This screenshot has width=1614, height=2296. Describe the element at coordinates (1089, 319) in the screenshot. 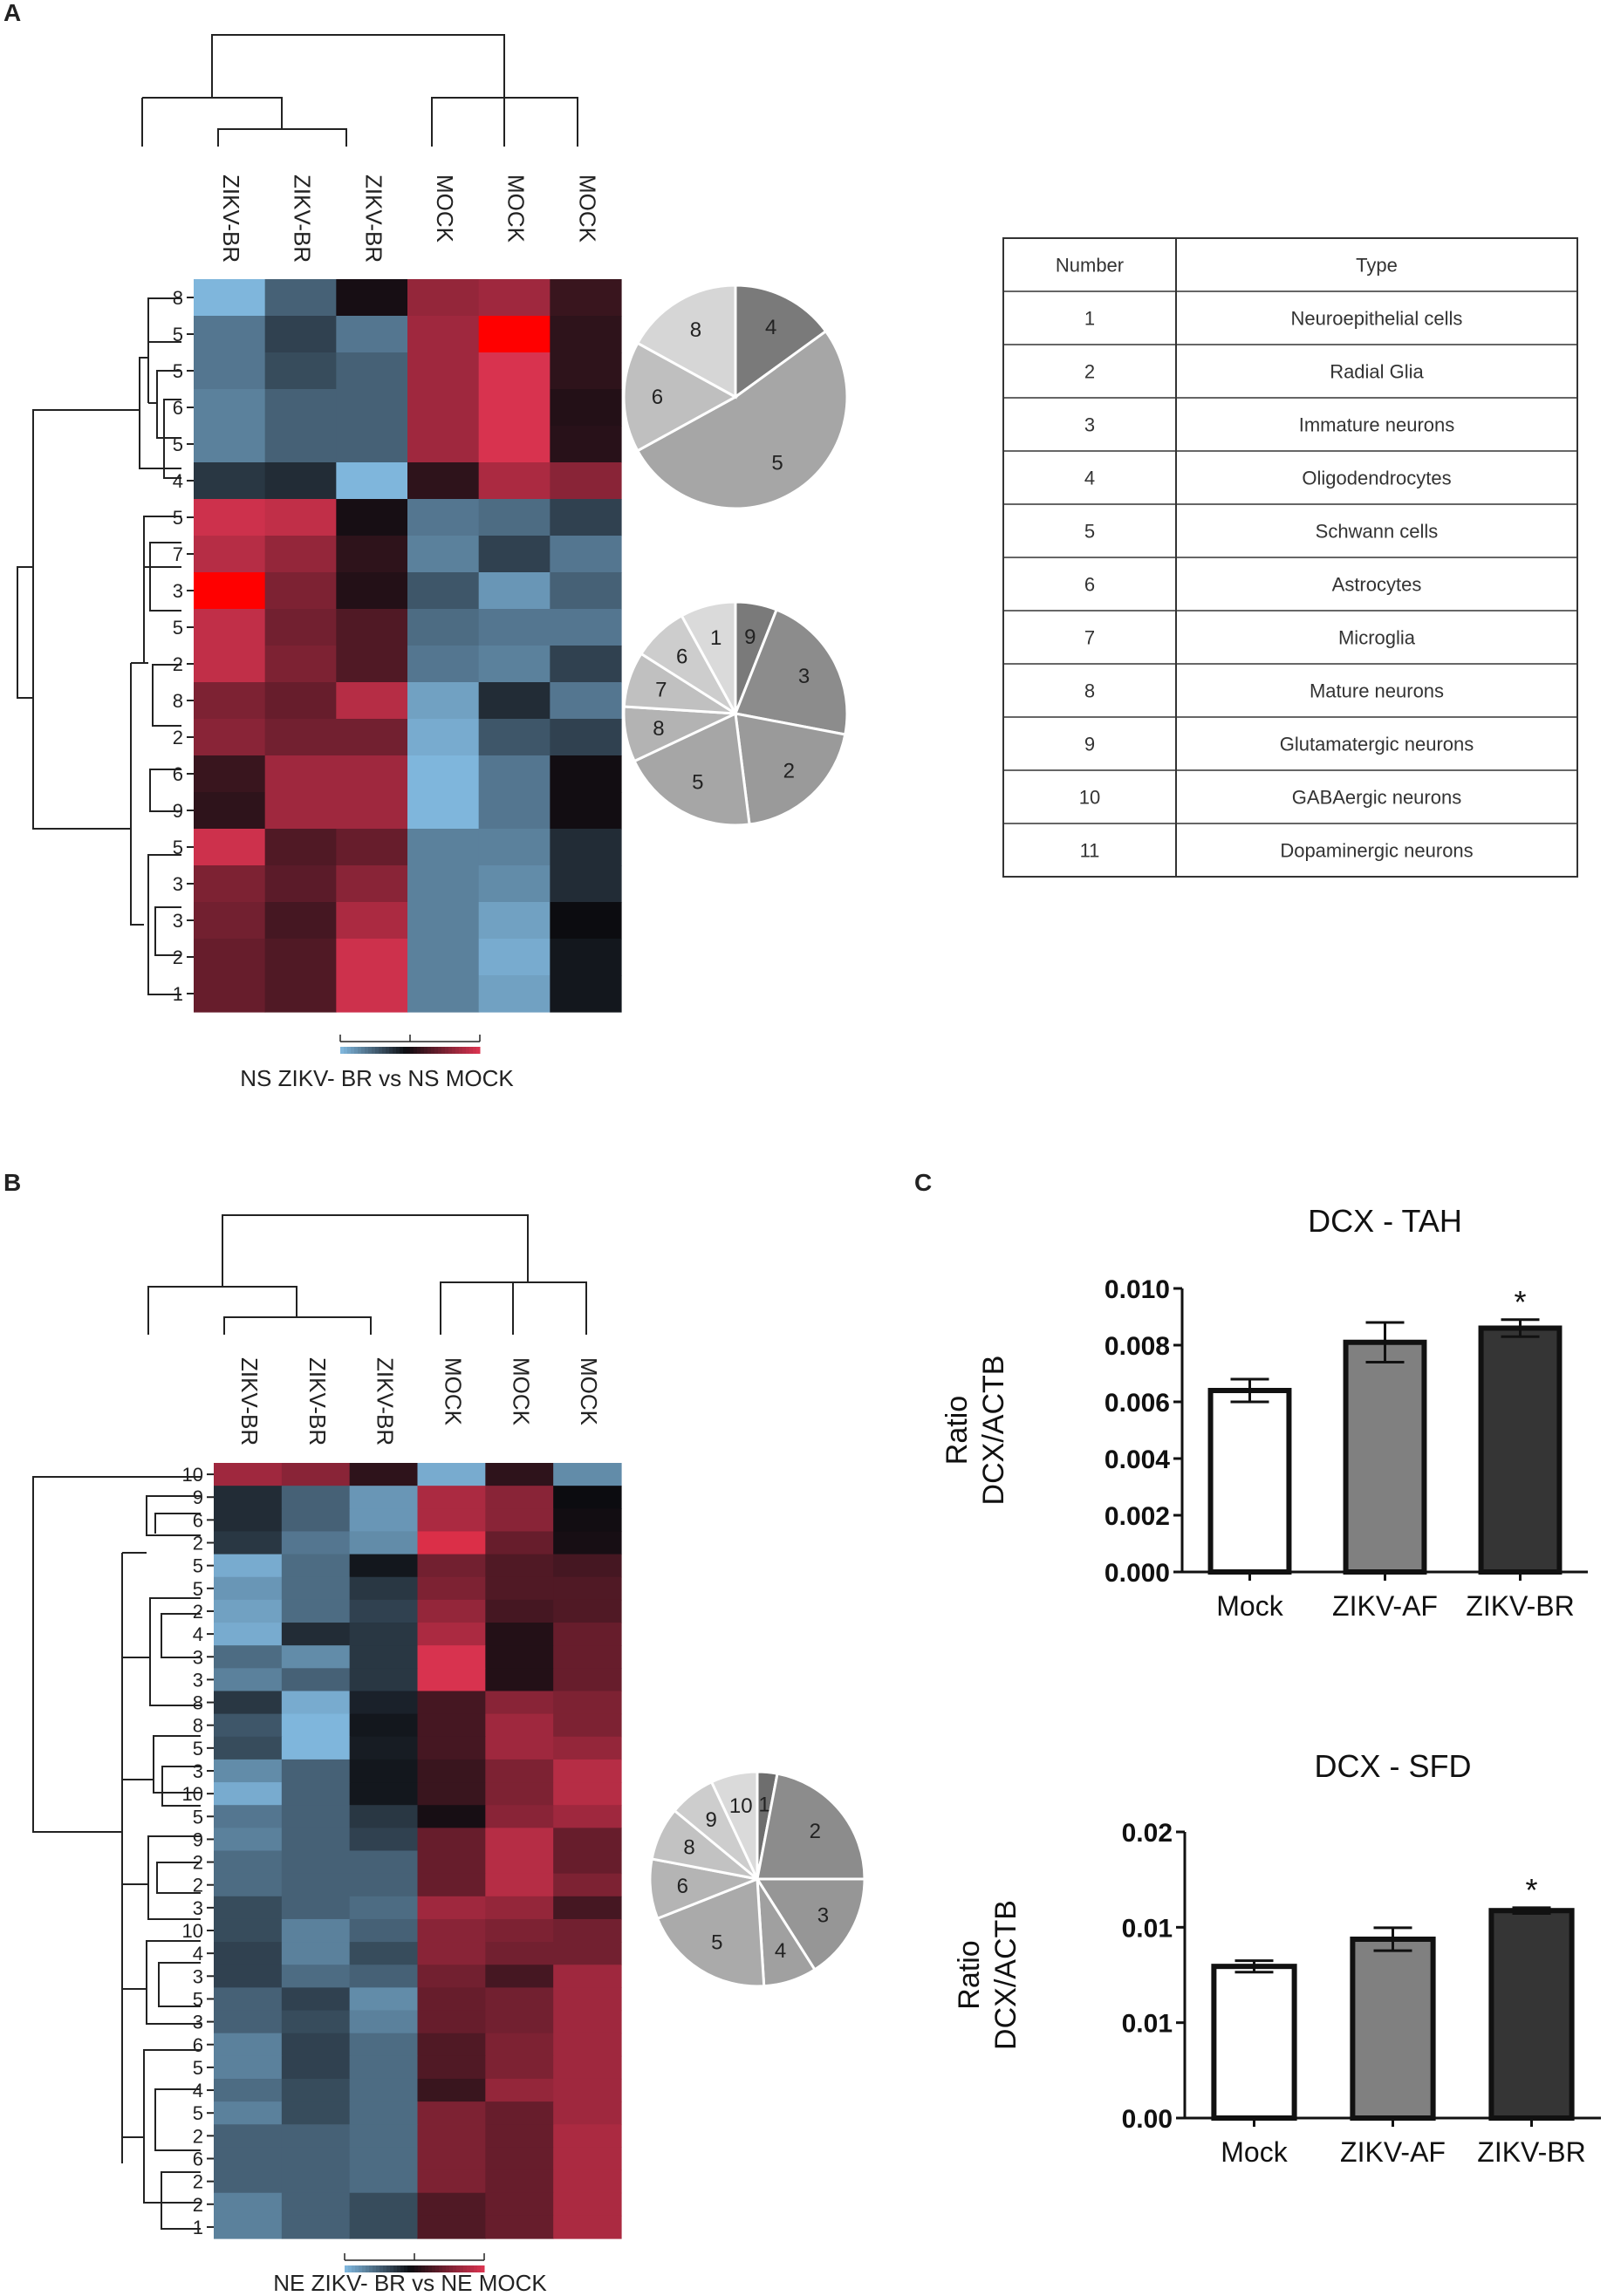

I see `table-cell-number: 1` at that location.